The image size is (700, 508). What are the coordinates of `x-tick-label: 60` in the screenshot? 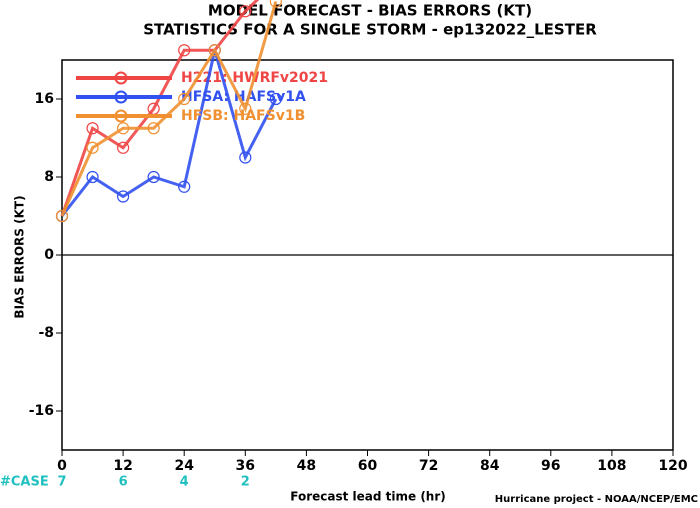 It's located at (368, 466).